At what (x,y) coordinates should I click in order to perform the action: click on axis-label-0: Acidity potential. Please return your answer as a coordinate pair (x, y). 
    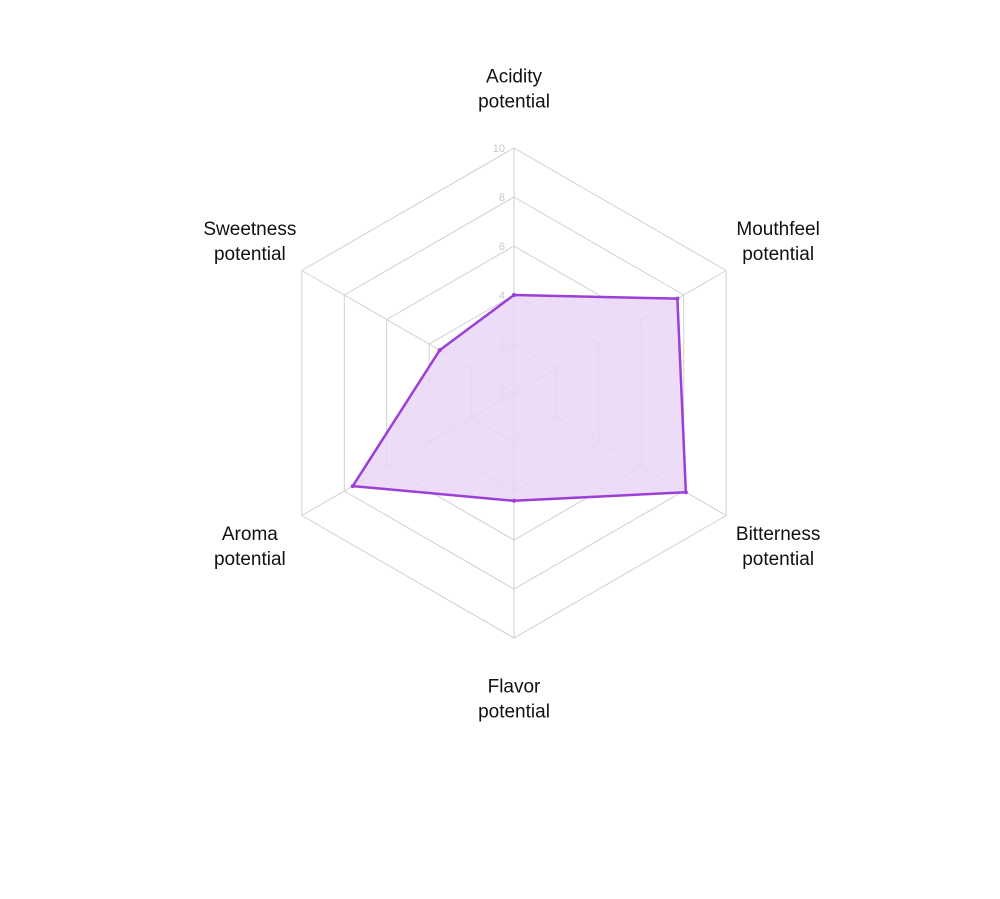
    Looking at the image, I should click on (514, 90).